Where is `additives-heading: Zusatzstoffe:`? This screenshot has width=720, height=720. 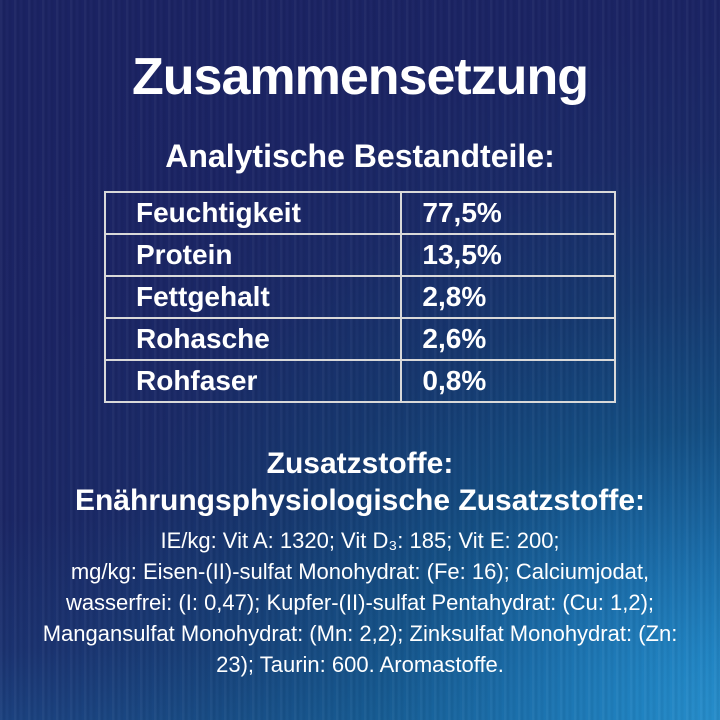
additives-heading: Zusatzstoffe: is located at coordinates (360, 463).